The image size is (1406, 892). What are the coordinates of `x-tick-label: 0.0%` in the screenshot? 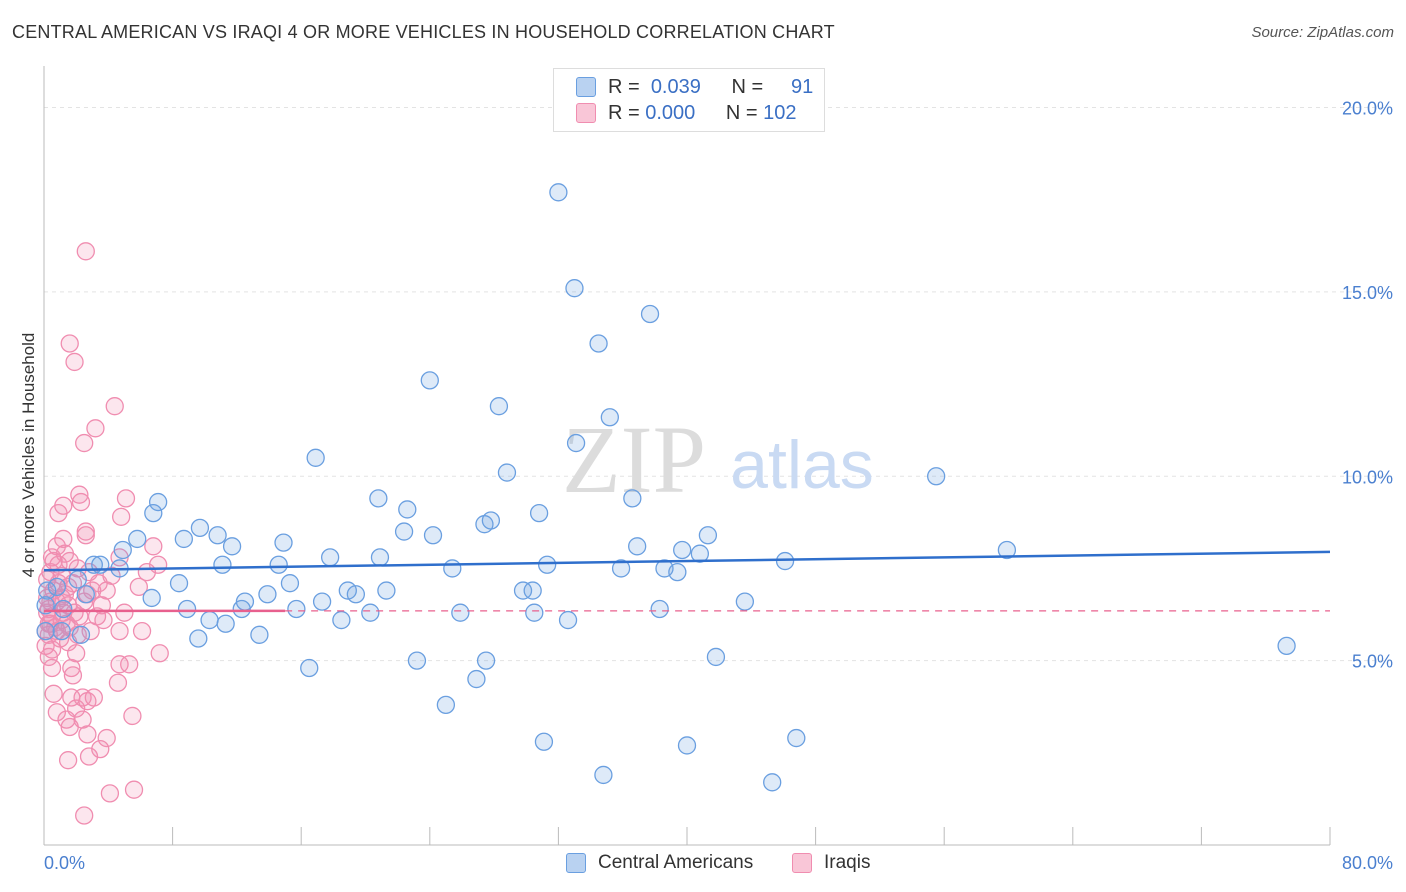 It's located at (64, 863).